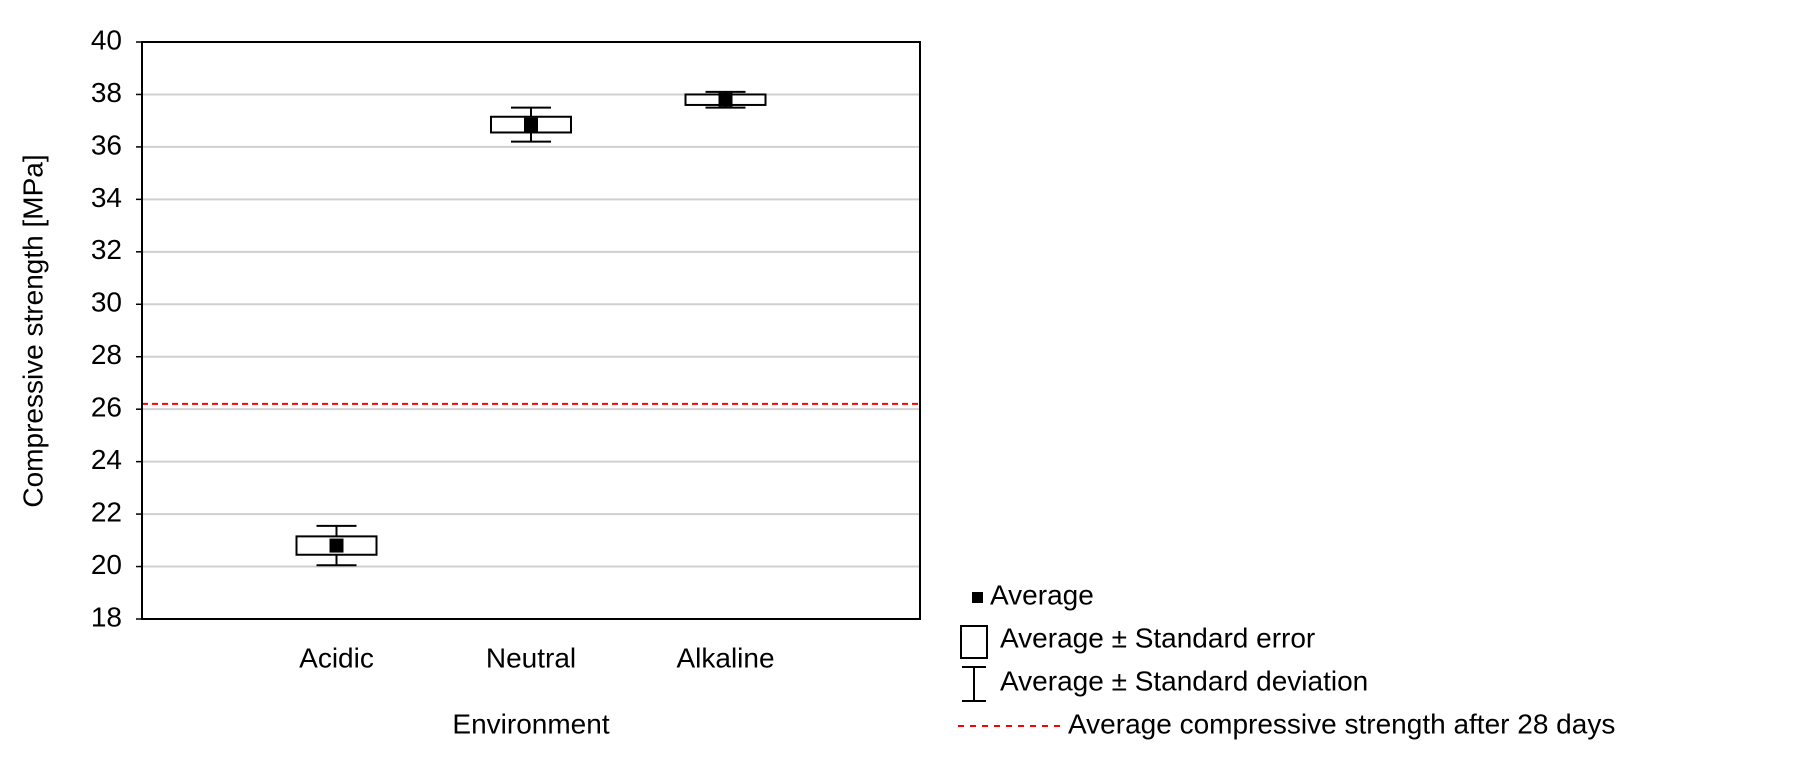 This screenshot has height=761, width=1820. I want to click on x-tick-label: Alkaline, so click(725, 657).